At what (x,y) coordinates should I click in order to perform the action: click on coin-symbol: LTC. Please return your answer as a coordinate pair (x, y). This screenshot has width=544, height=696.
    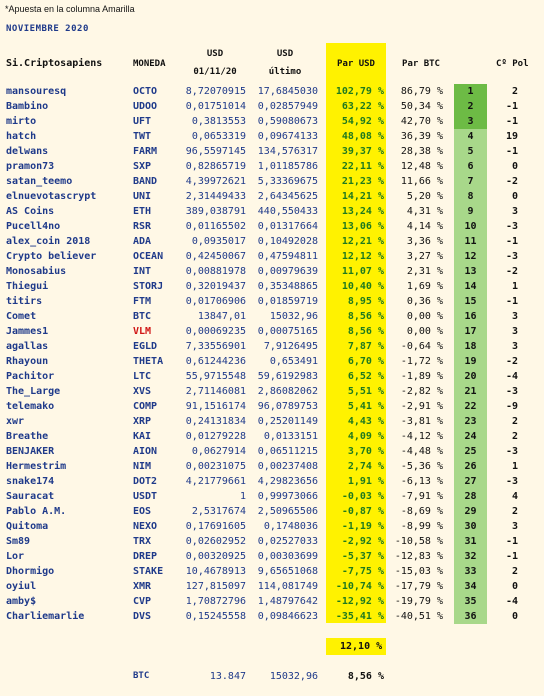
    Looking at the image, I should click on (142, 376).